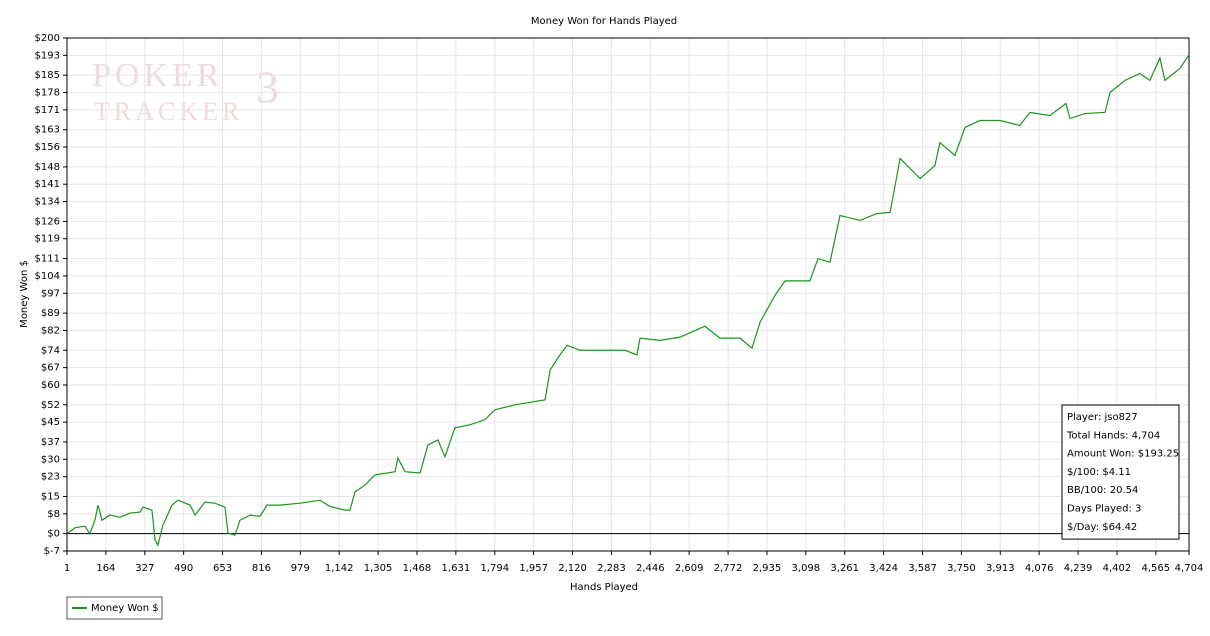  Describe the element at coordinates (767, 568) in the screenshot. I see `x-tick-label: 2,935` at that location.